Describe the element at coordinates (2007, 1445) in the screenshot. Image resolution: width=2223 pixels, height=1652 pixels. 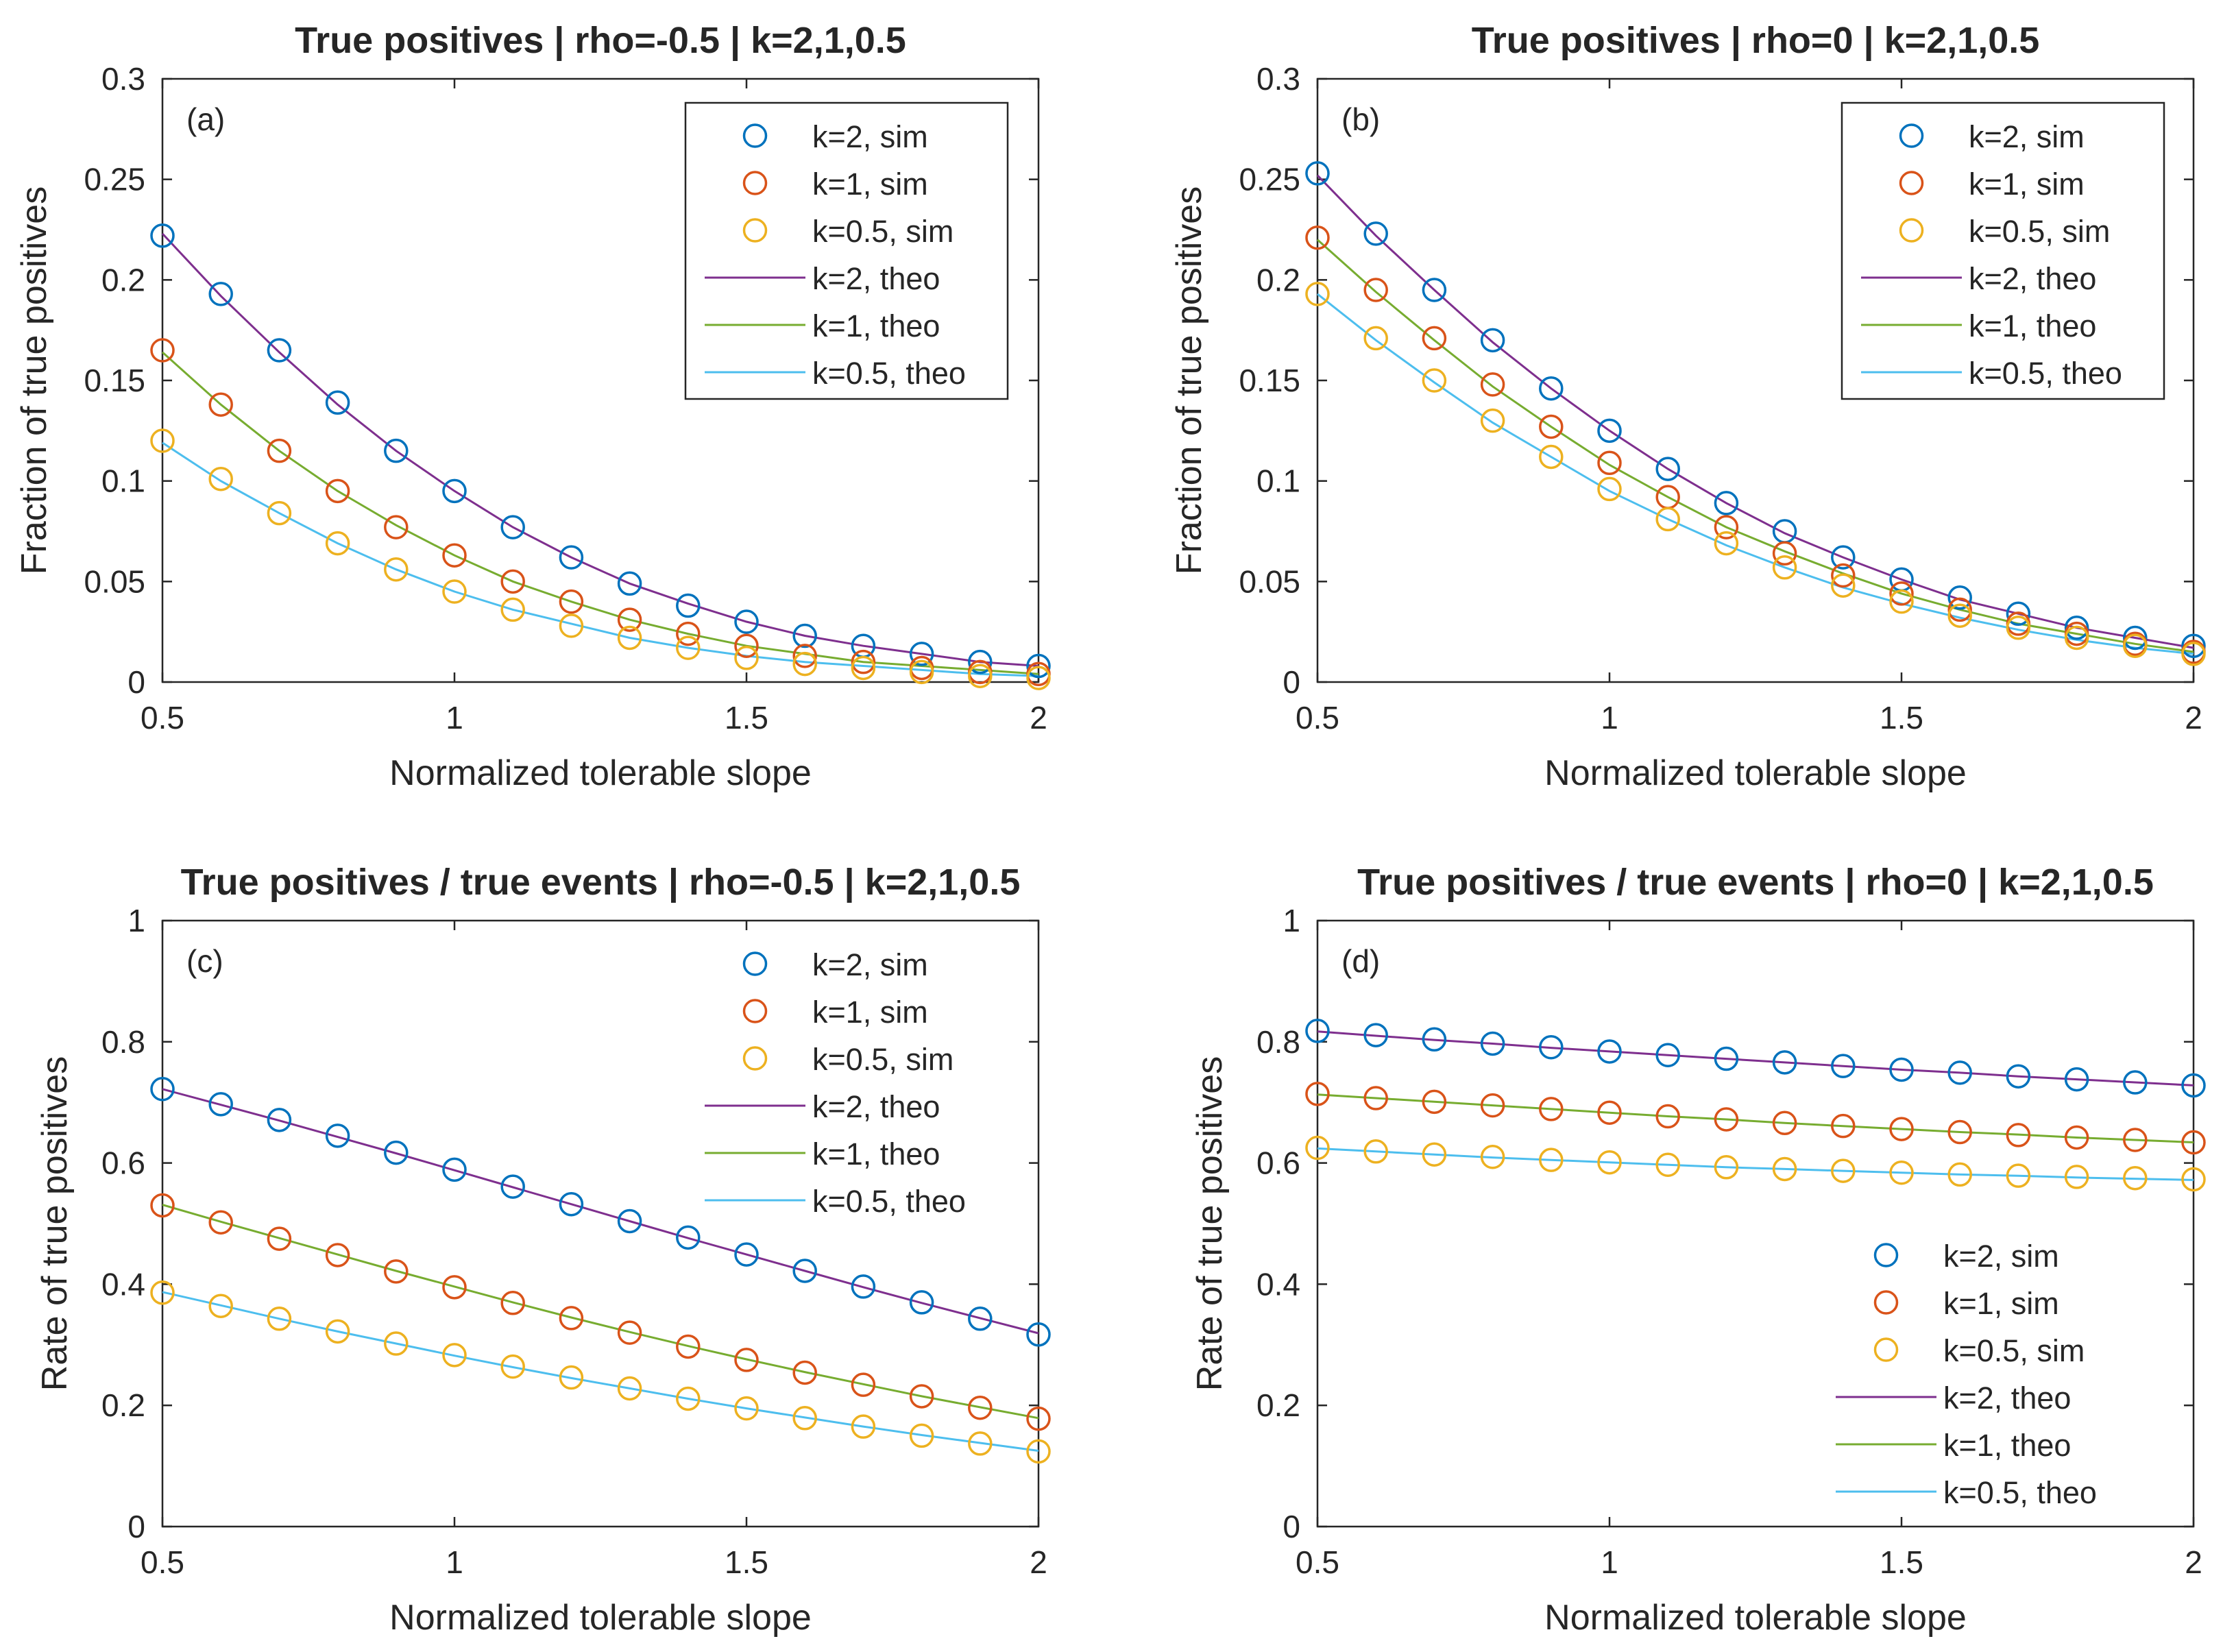
I see `legend-entry: k=1, theo` at that location.